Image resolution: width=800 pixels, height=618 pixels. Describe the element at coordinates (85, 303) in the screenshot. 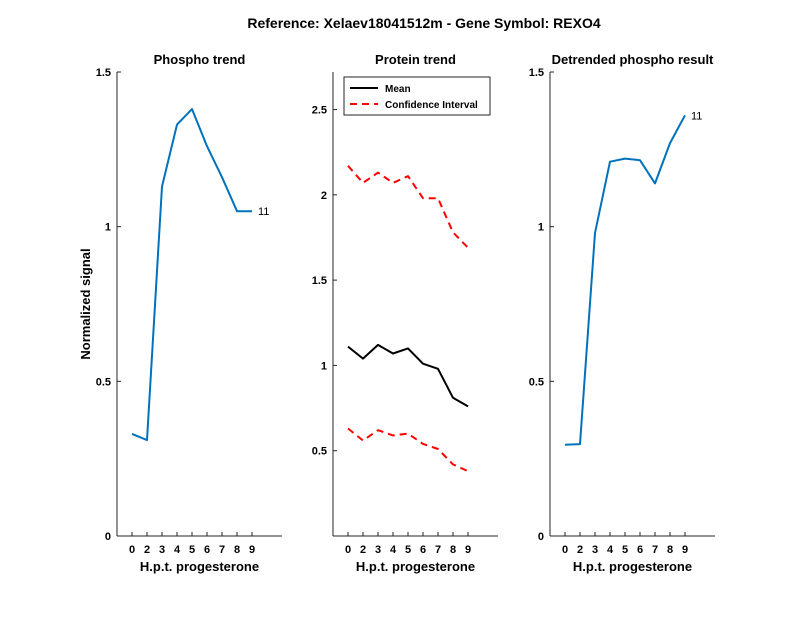

I see `y-axis-label: Normalized signal` at that location.